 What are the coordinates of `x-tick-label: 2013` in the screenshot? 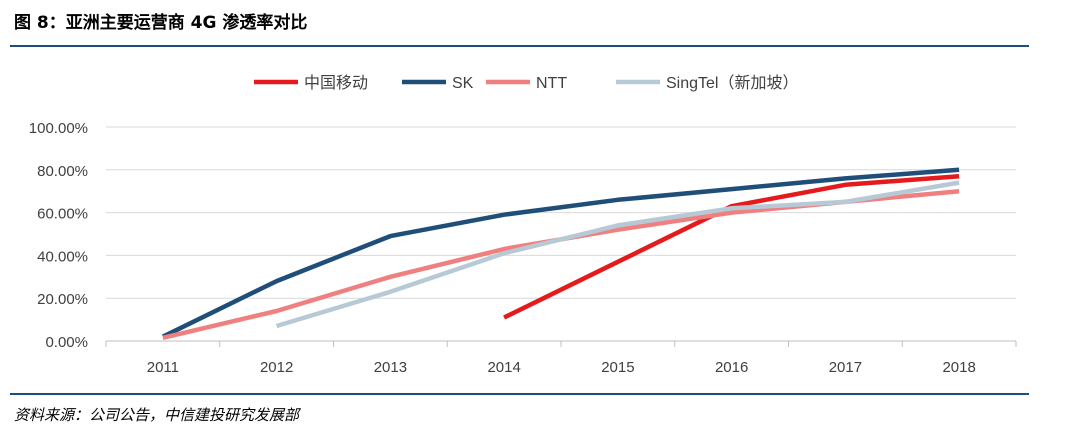 It's located at (390, 367).